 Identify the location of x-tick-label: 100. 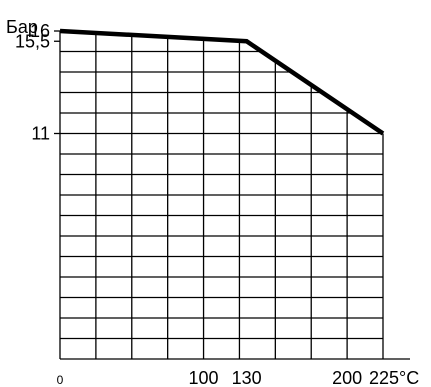
(204, 377).